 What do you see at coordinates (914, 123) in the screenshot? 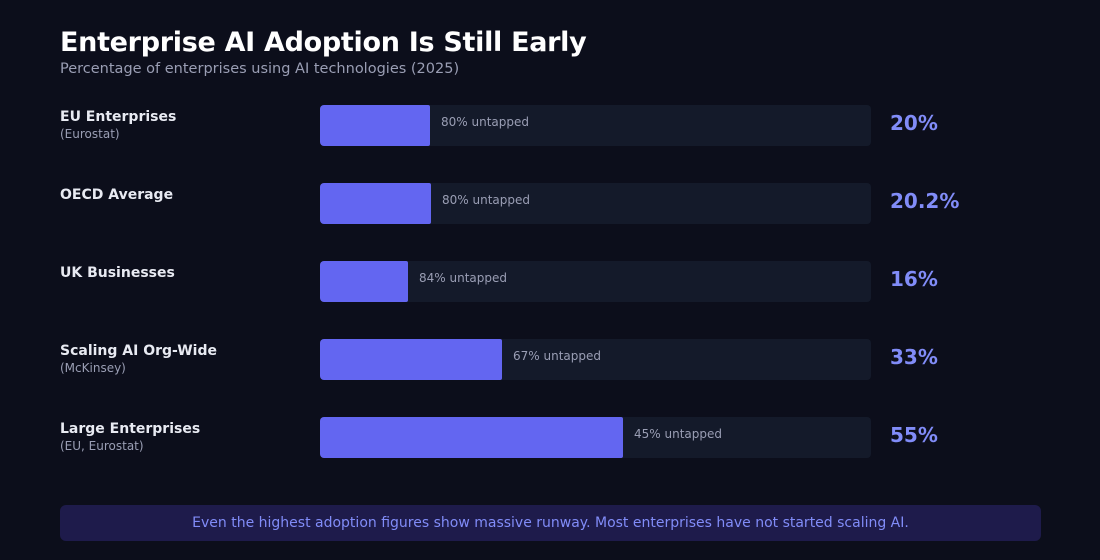
I see `value-label: 20%` at bounding box center [914, 123].